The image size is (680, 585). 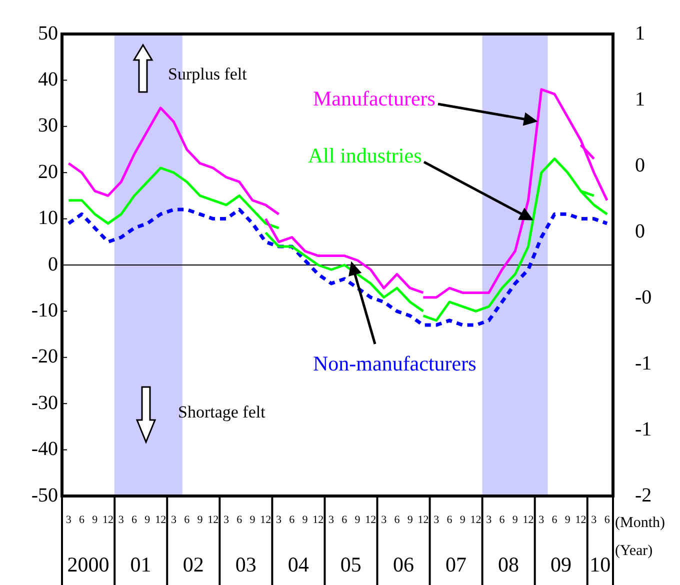 I want to click on y-tick-label: -20, so click(x=44, y=357).